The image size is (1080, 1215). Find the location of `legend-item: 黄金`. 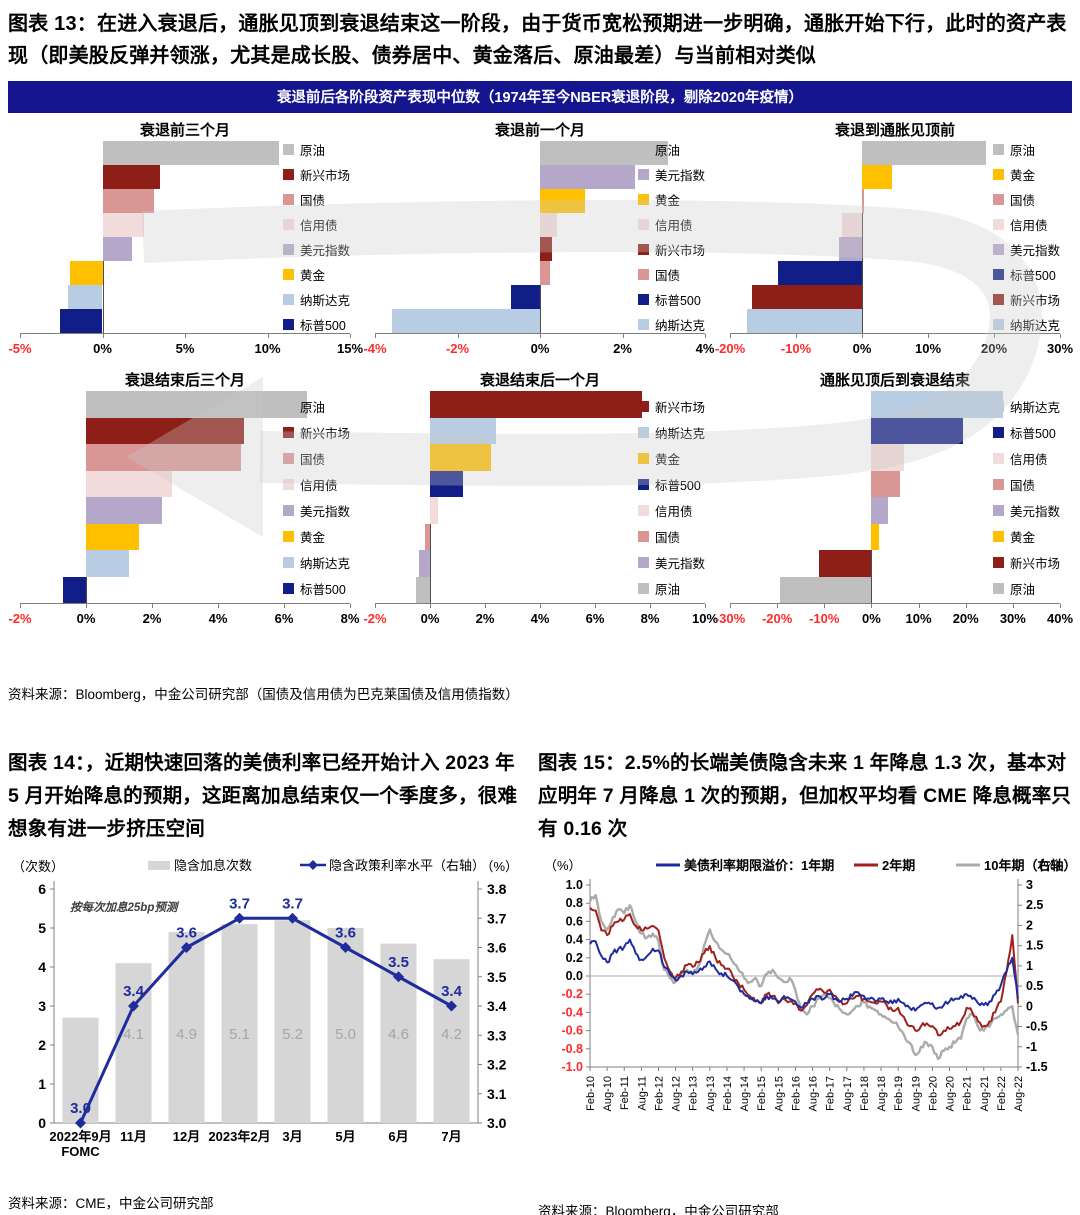

legend-item: 黄金 is located at coordinates (671, 458).